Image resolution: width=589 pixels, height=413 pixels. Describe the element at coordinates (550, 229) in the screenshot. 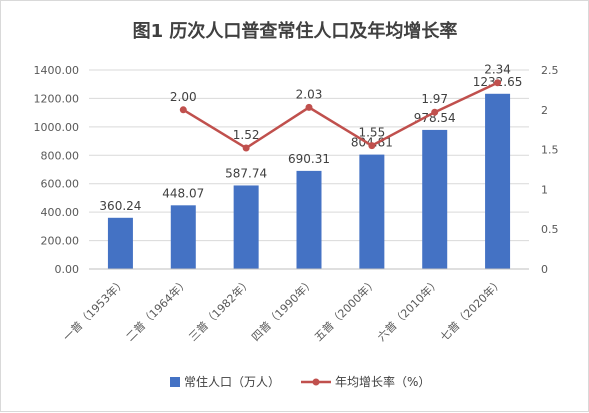

I see `right-tick-label: 0.5` at that location.